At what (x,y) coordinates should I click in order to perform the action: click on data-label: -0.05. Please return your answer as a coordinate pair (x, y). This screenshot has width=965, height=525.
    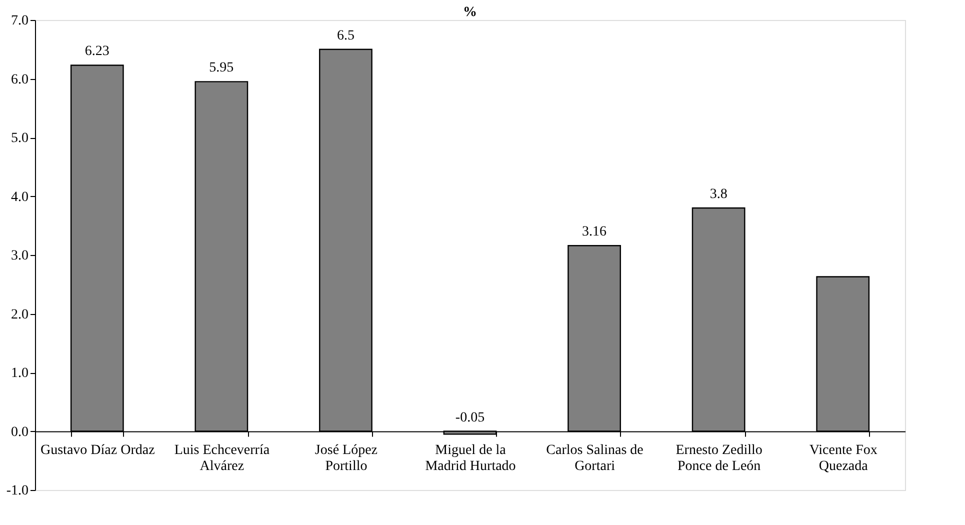
    Looking at the image, I should click on (470, 418).